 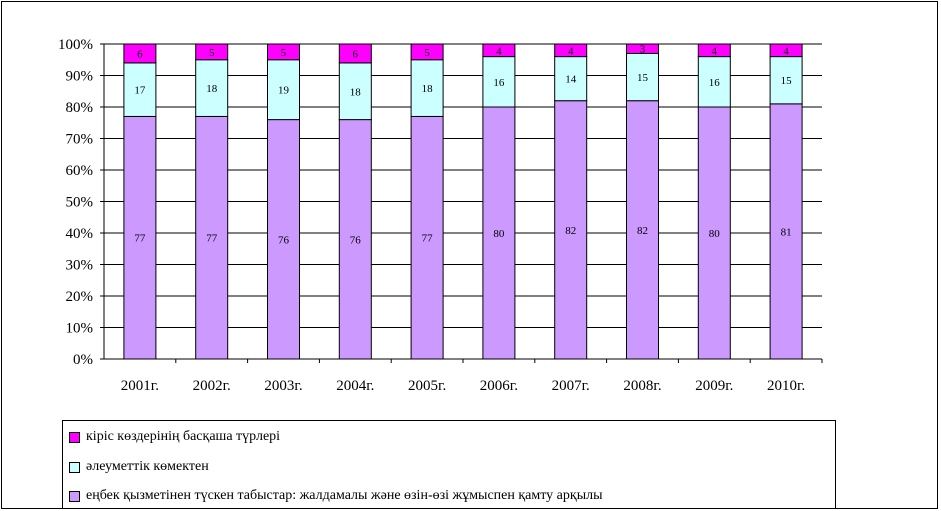 I want to click on legend-item-other-income: кіріс көздерінің басқаша түрлері, so click(x=174, y=437).